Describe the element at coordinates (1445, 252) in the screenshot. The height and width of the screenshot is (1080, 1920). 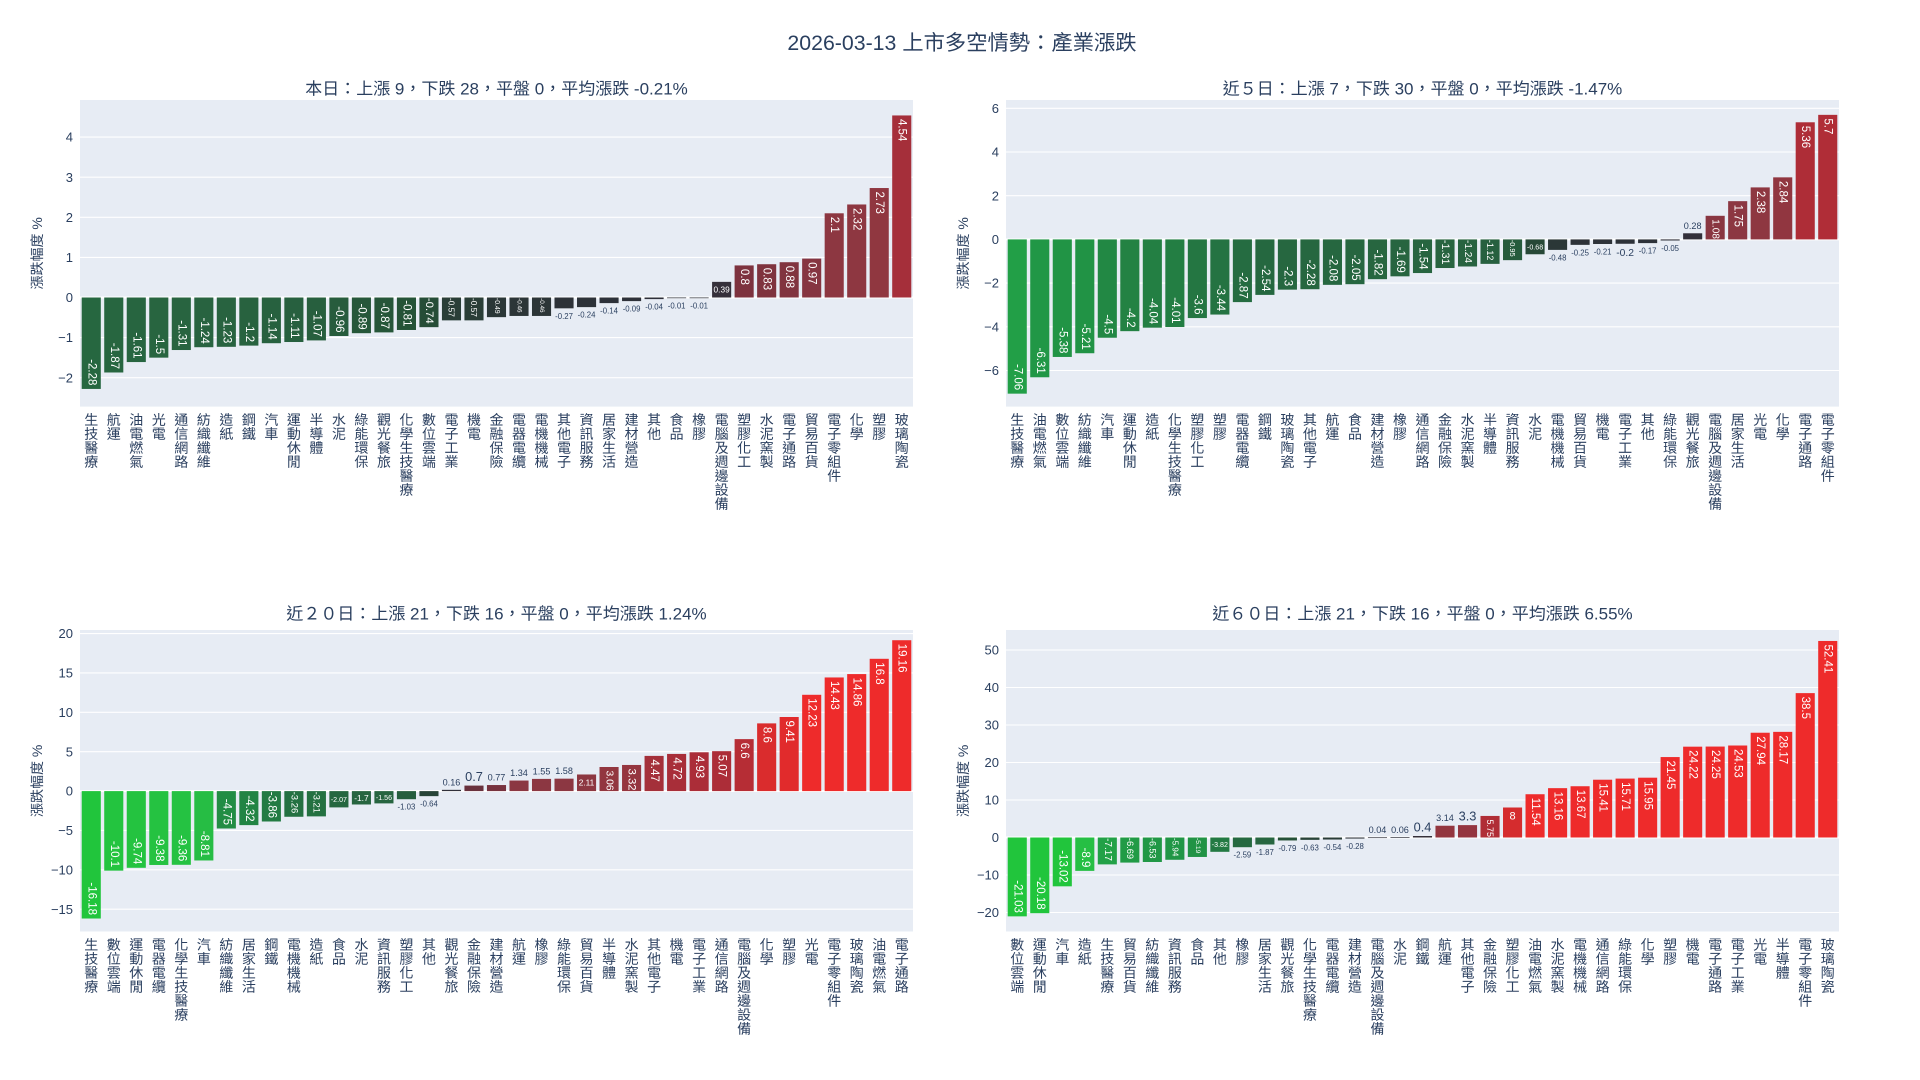
I see `svg-text: -1.31` at that location.